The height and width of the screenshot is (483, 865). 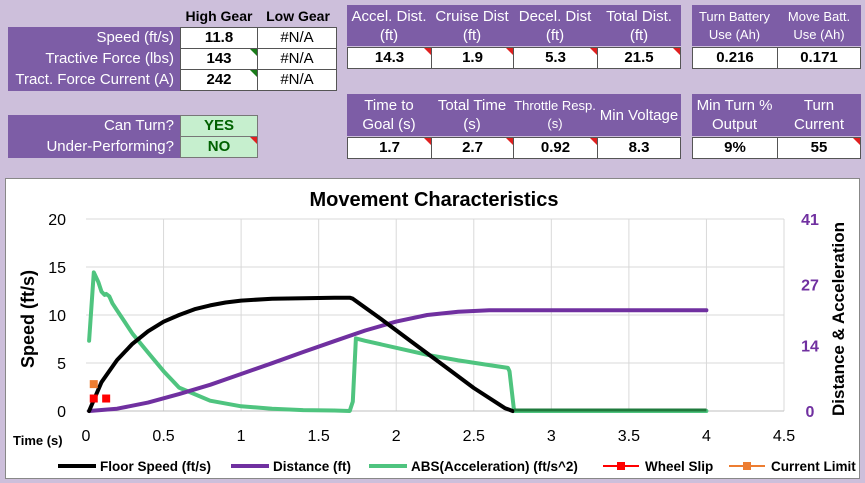 What do you see at coordinates (301, 354) in the screenshot?
I see `series-line` at bounding box center [301, 354].